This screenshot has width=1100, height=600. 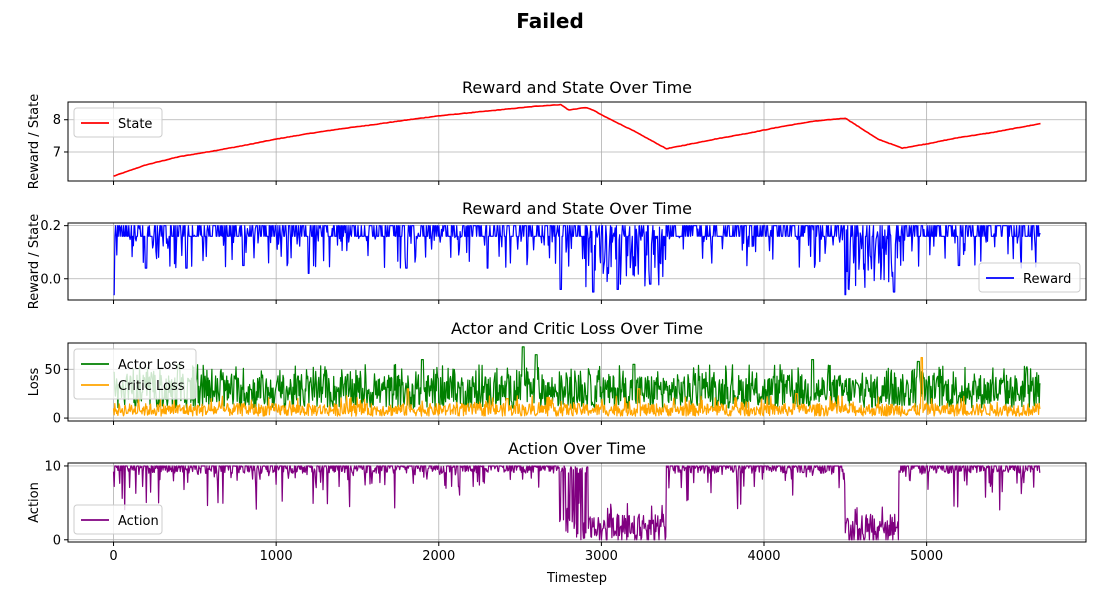 I want to click on y-tick-label: 7, so click(x=57, y=152).